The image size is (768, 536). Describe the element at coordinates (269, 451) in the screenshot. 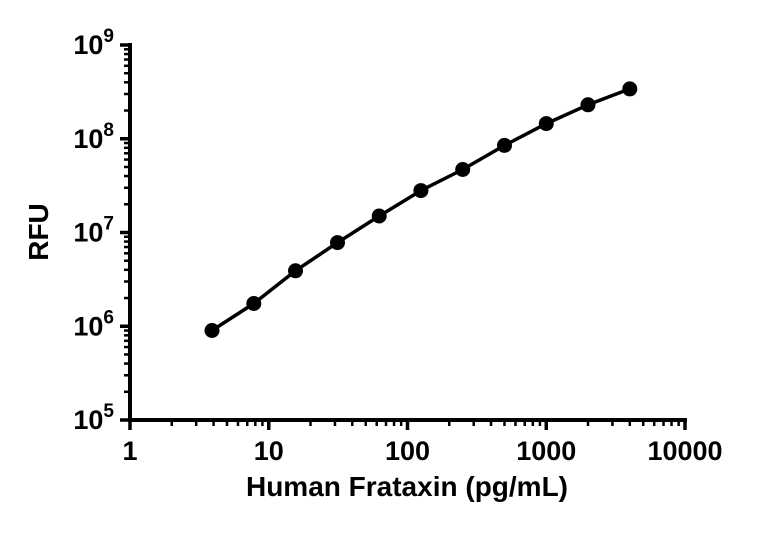

I see `x-tick-label: 10` at that location.